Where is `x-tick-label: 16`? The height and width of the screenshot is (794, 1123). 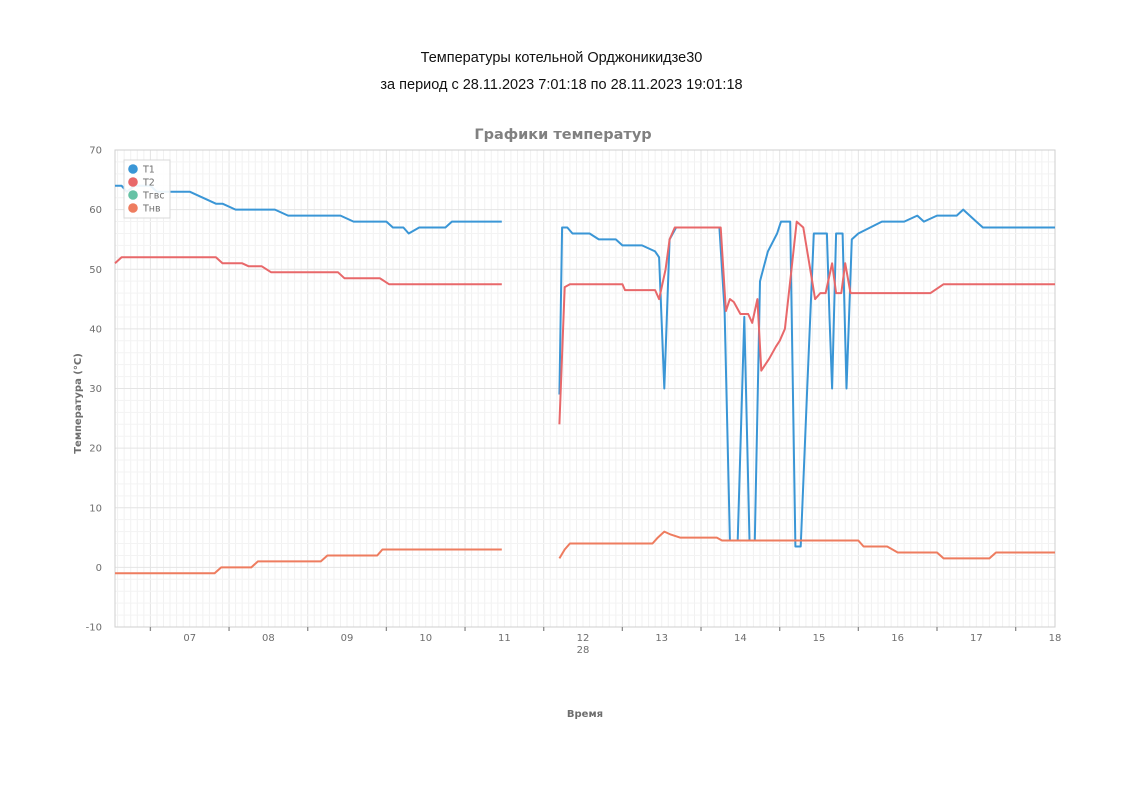
x-tick-label: 16 is located at coordinates (897, 638).